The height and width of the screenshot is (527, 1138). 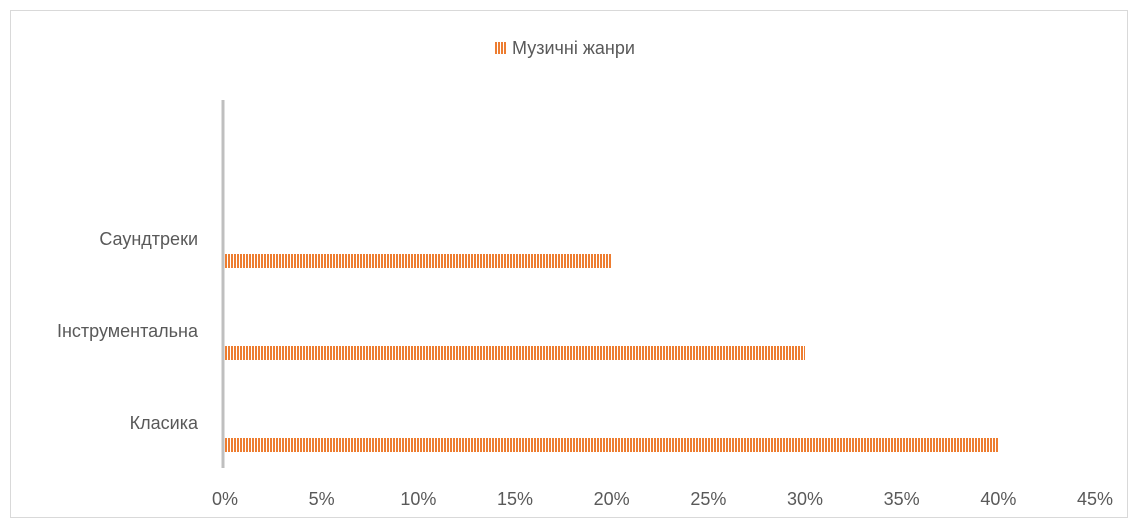 What do you see at coordinates (612, 499) in the screenshot?
I see `x-tick-label: 20%` at bounding box center [612, 499].